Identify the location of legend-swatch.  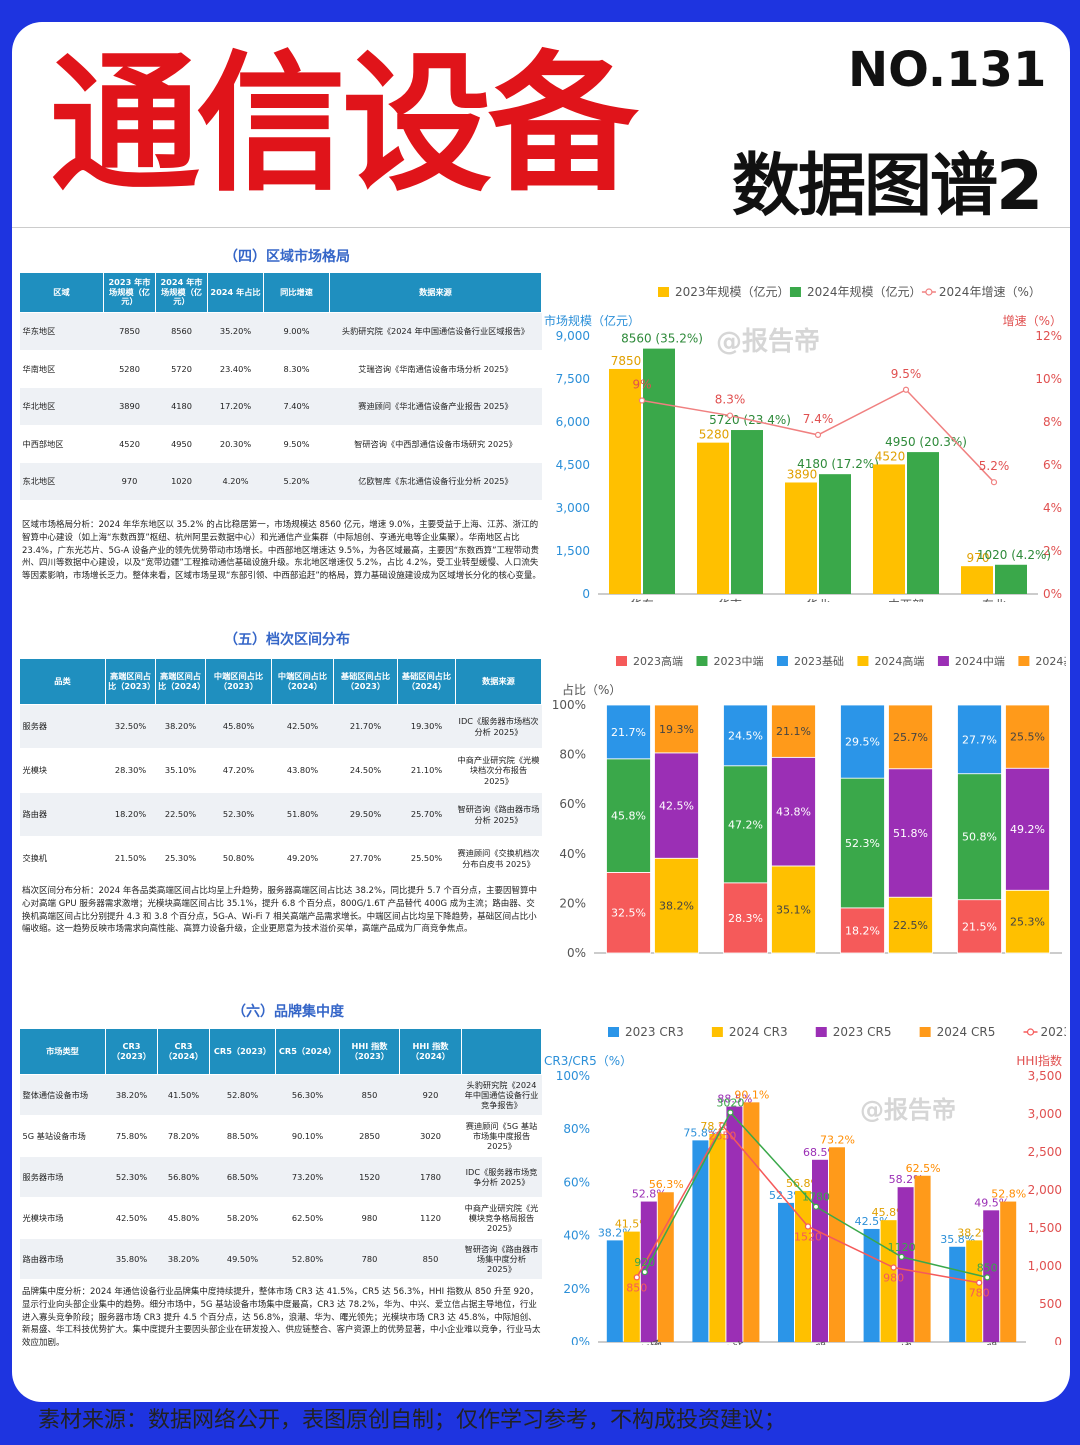
(1024, 661).